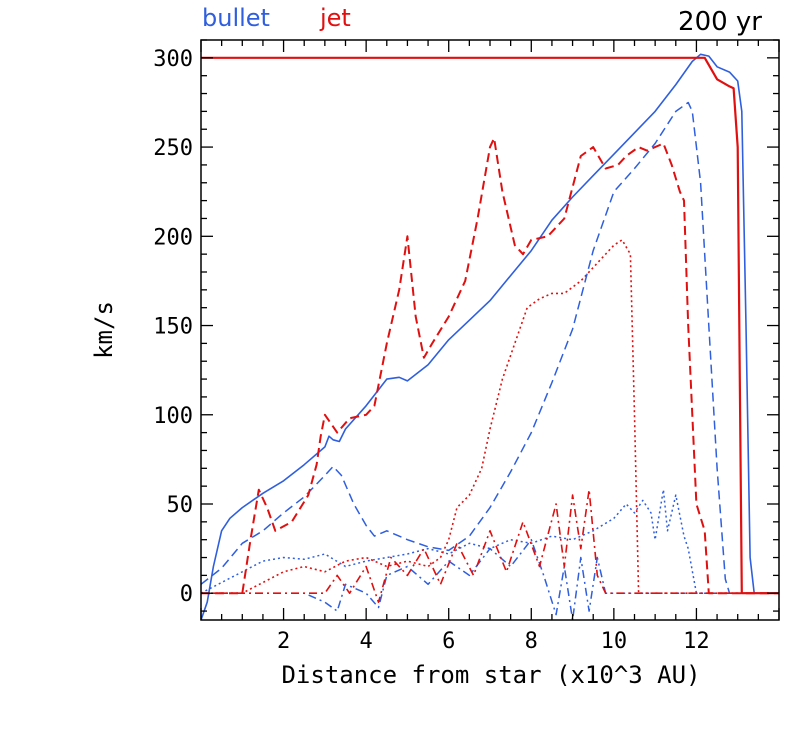 Image resolution: width=800 pixels, height=729 pixels. I want to click on series-bullet-dashdot-line, so click(490, 579).